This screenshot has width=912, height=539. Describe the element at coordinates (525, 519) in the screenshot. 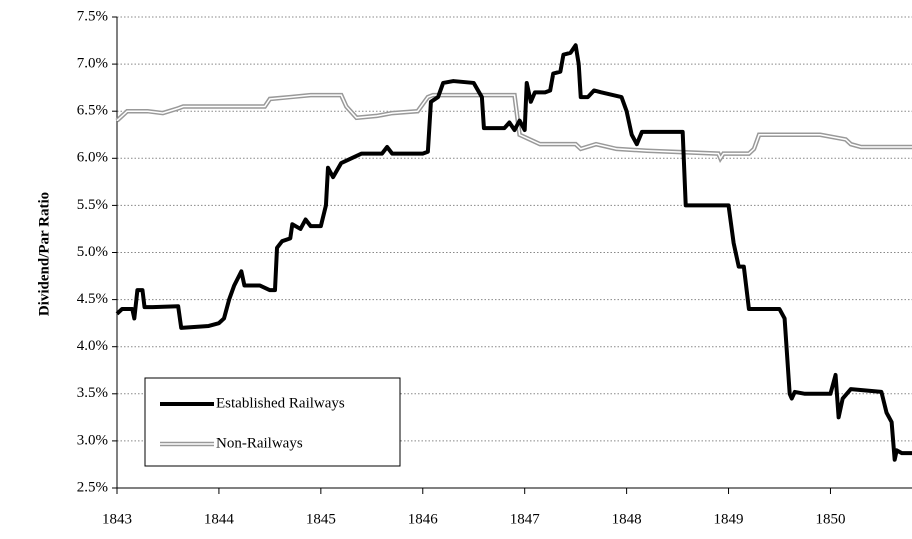

I see `x-tick-label: 1847` at that location.